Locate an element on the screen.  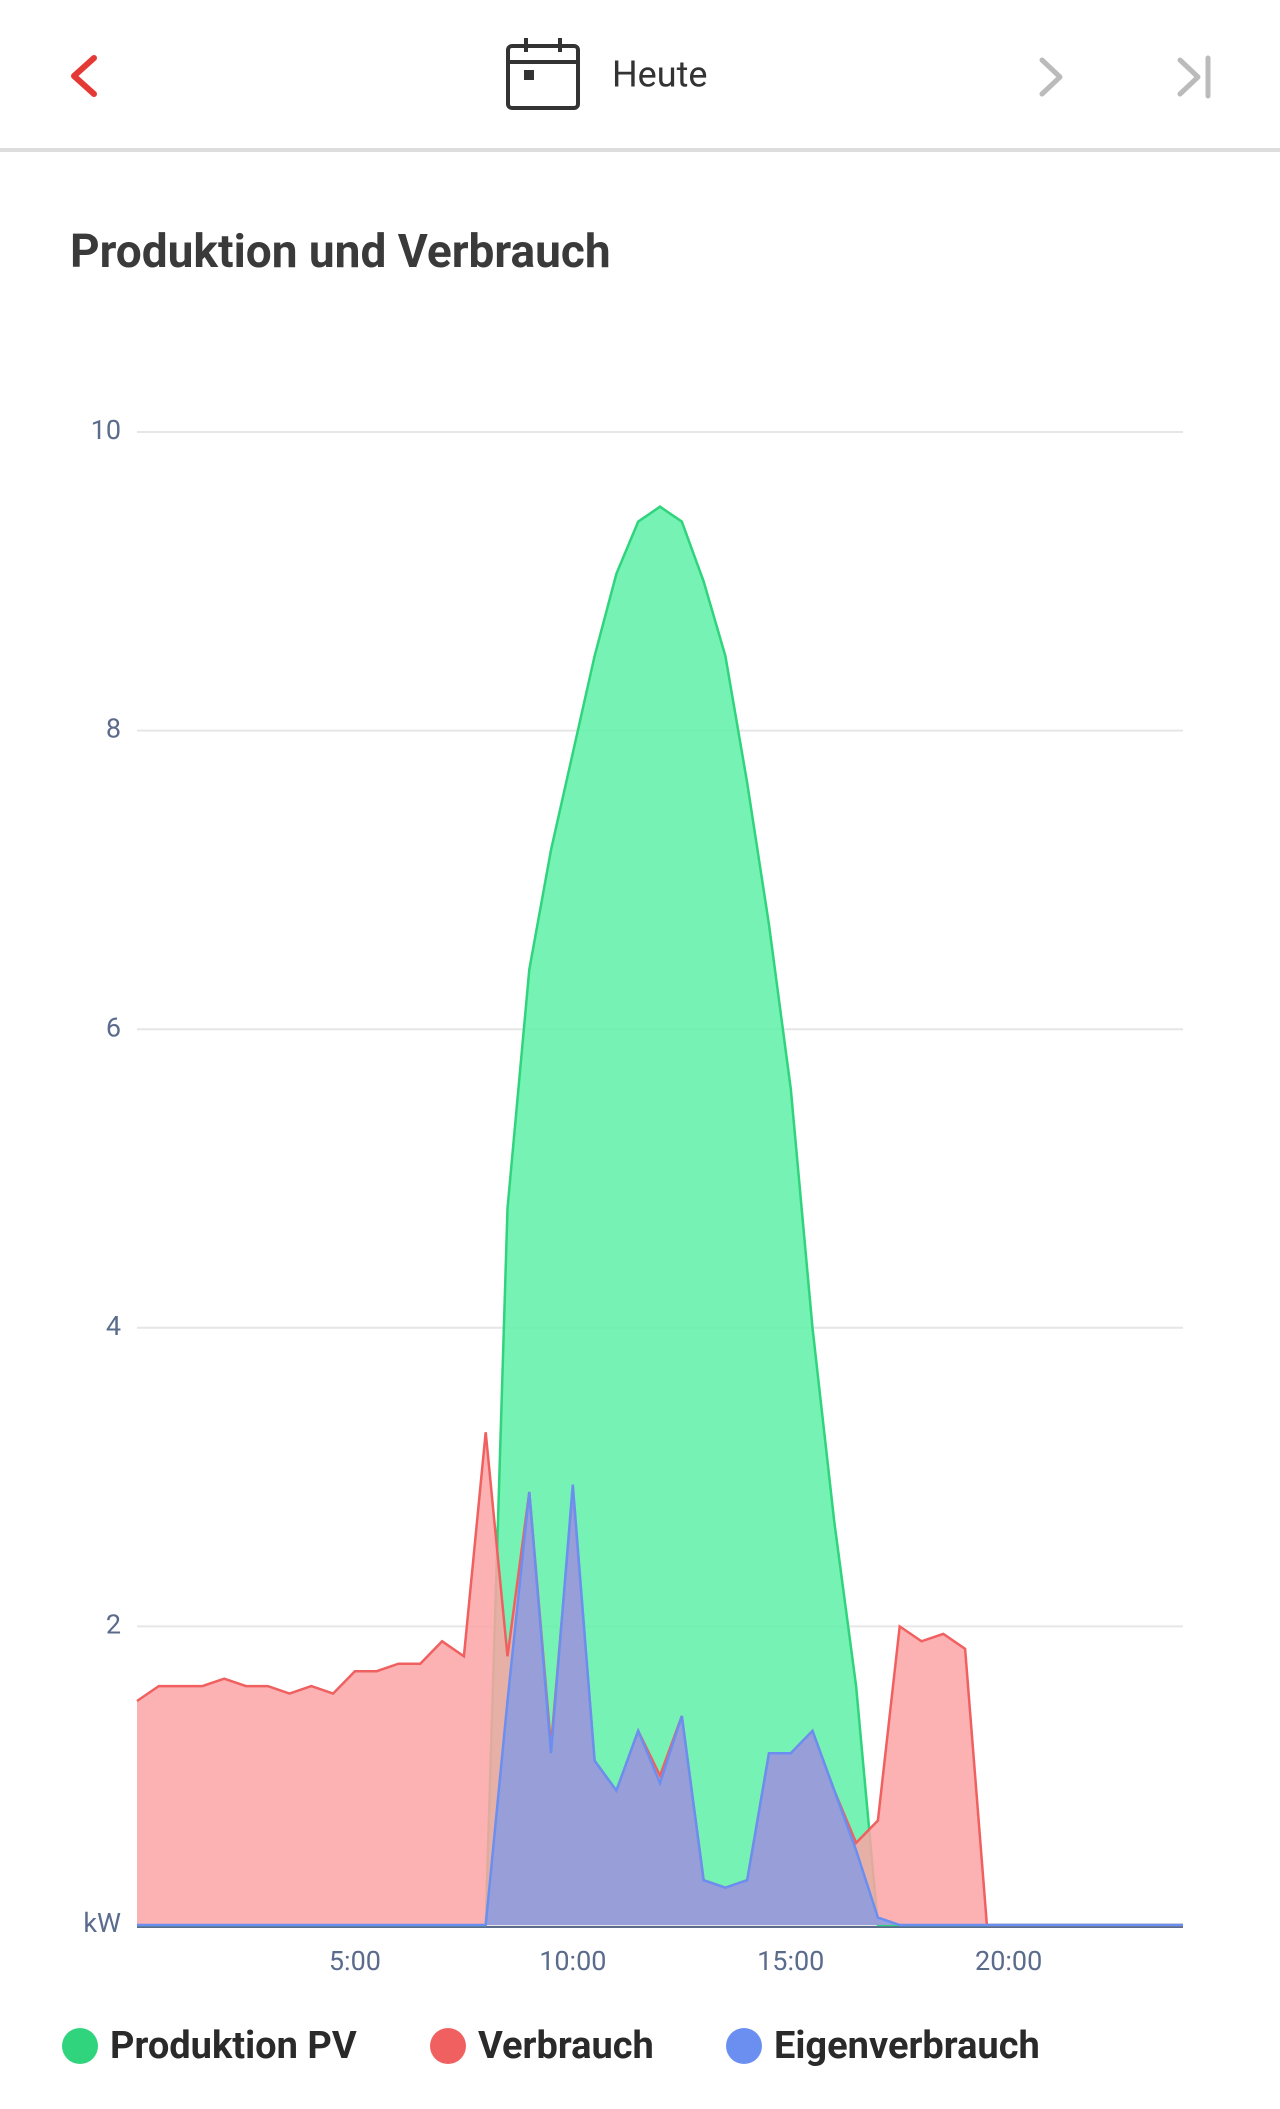
x-tick-label: 10:00 is located at coordinates (572, 1961).